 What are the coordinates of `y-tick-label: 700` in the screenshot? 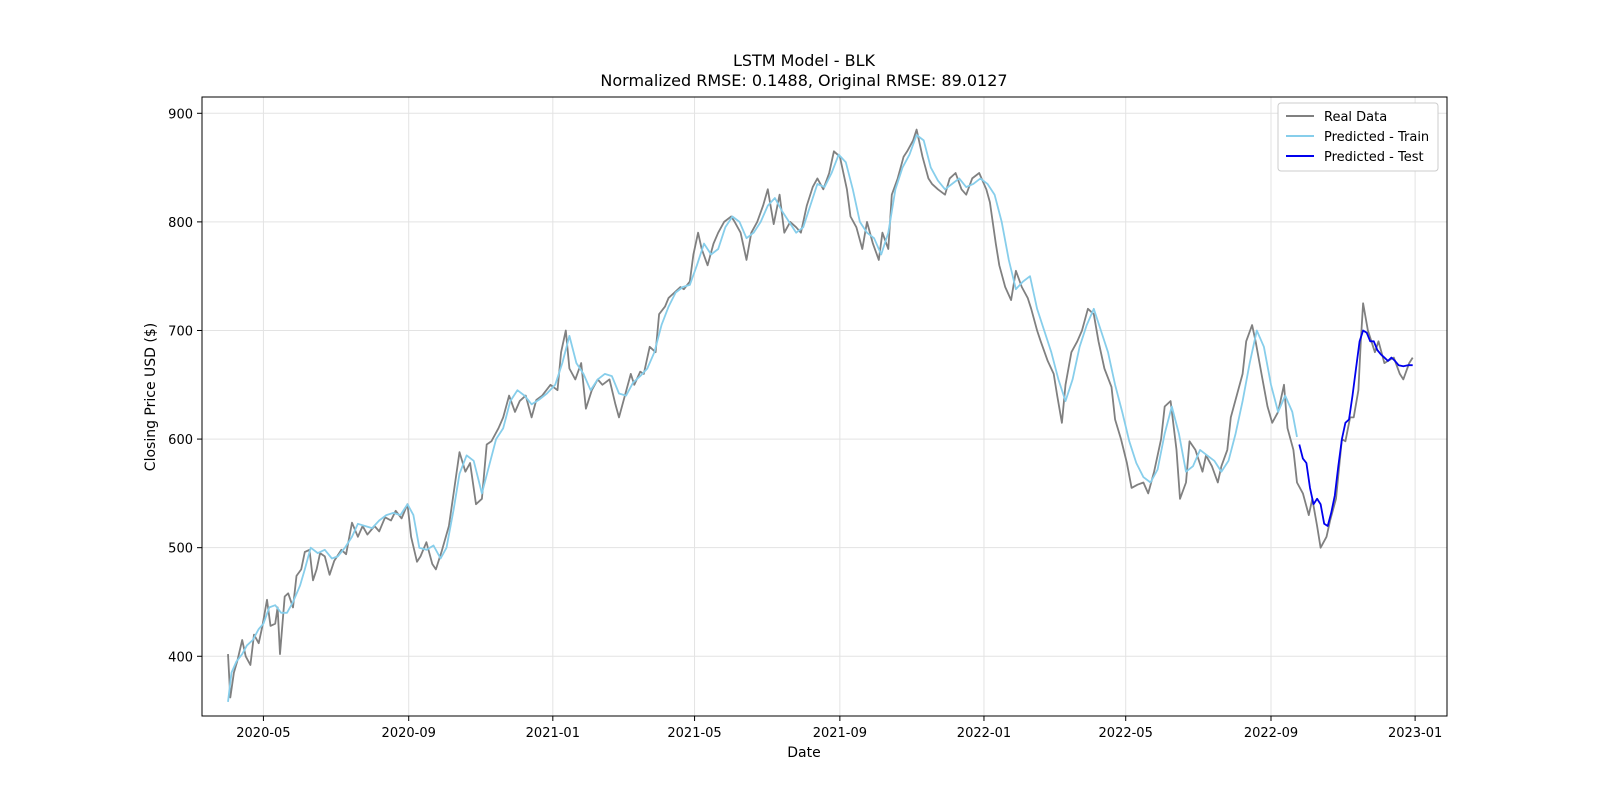 It's located at (180, 331).